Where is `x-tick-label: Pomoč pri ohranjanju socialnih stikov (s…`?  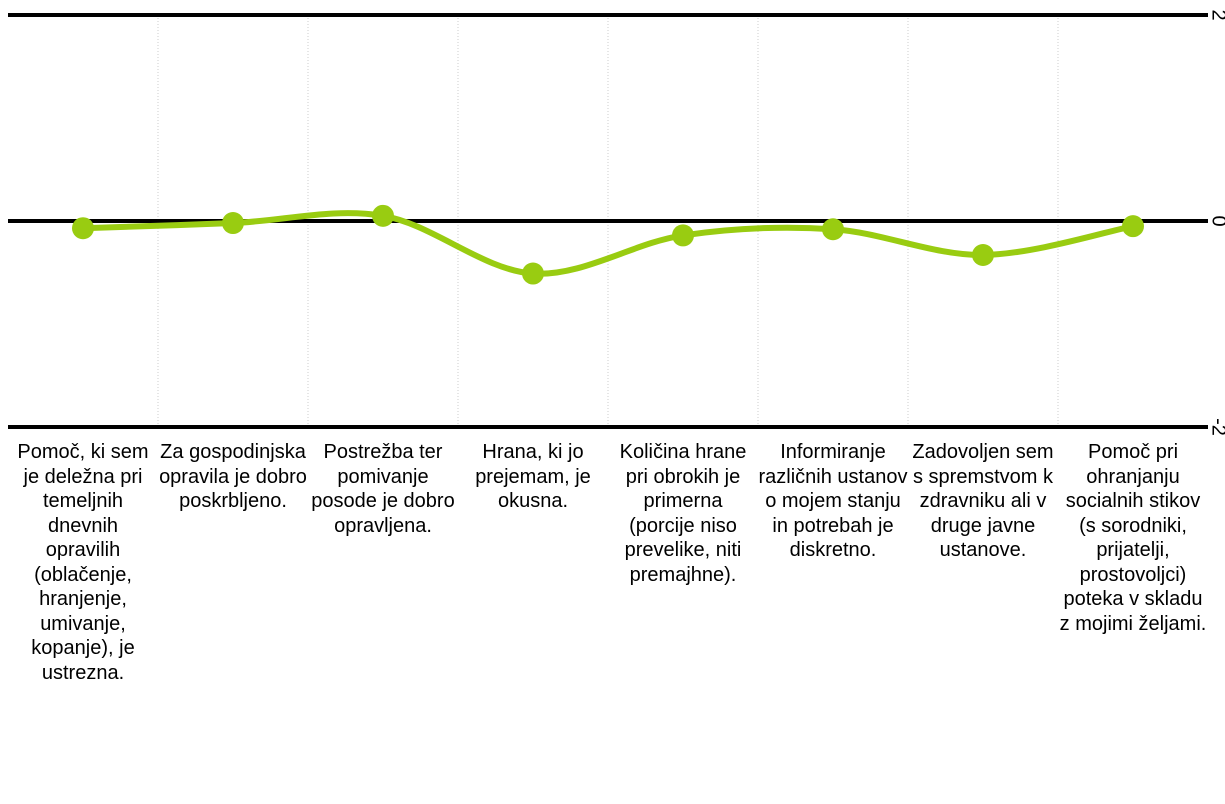 x-tick-label: Pomoč pri ohranjanju socialnih stikov (s… is located at coordinates (1133, 538).